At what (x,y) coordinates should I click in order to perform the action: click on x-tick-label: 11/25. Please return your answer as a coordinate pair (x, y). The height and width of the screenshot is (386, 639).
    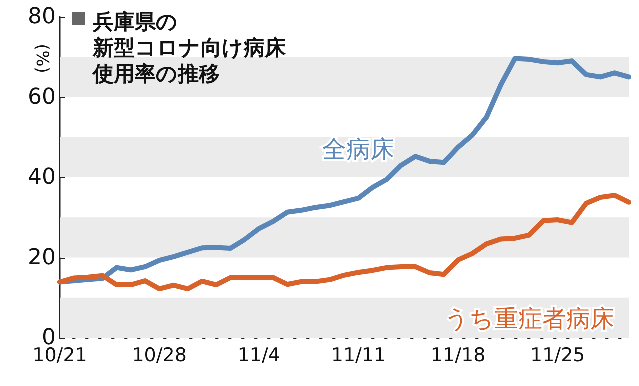
    Looking at the image, I should click on (558, 355).